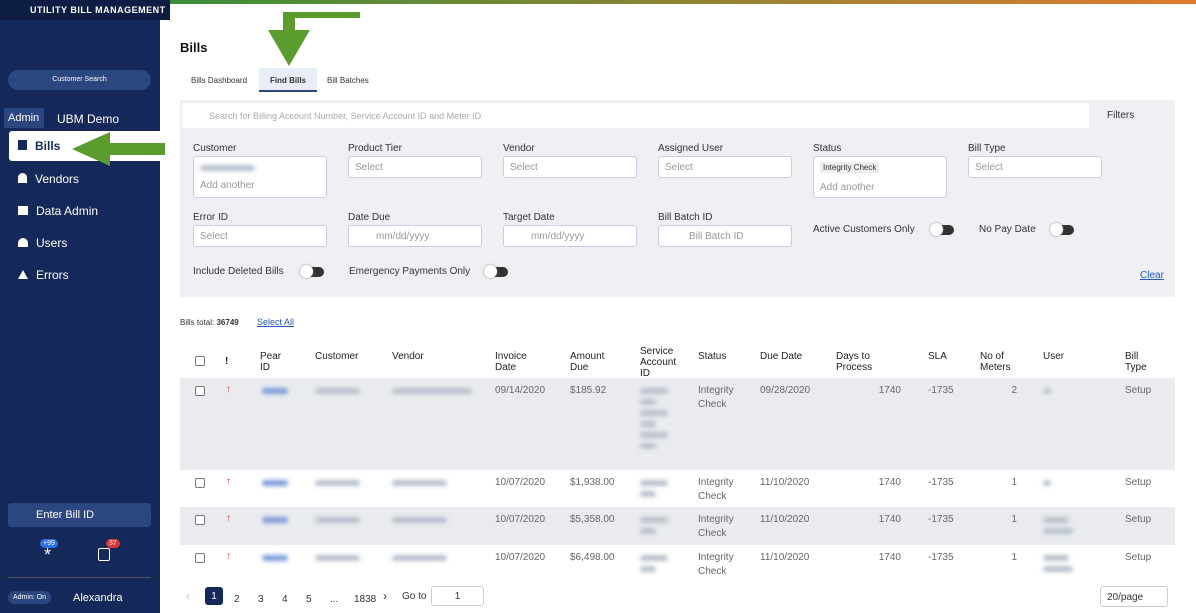  What do you see at coordinates (219, 80) in the screenshot?
I see `tab: Bills Dashboard` at bounding box center [219, 80].